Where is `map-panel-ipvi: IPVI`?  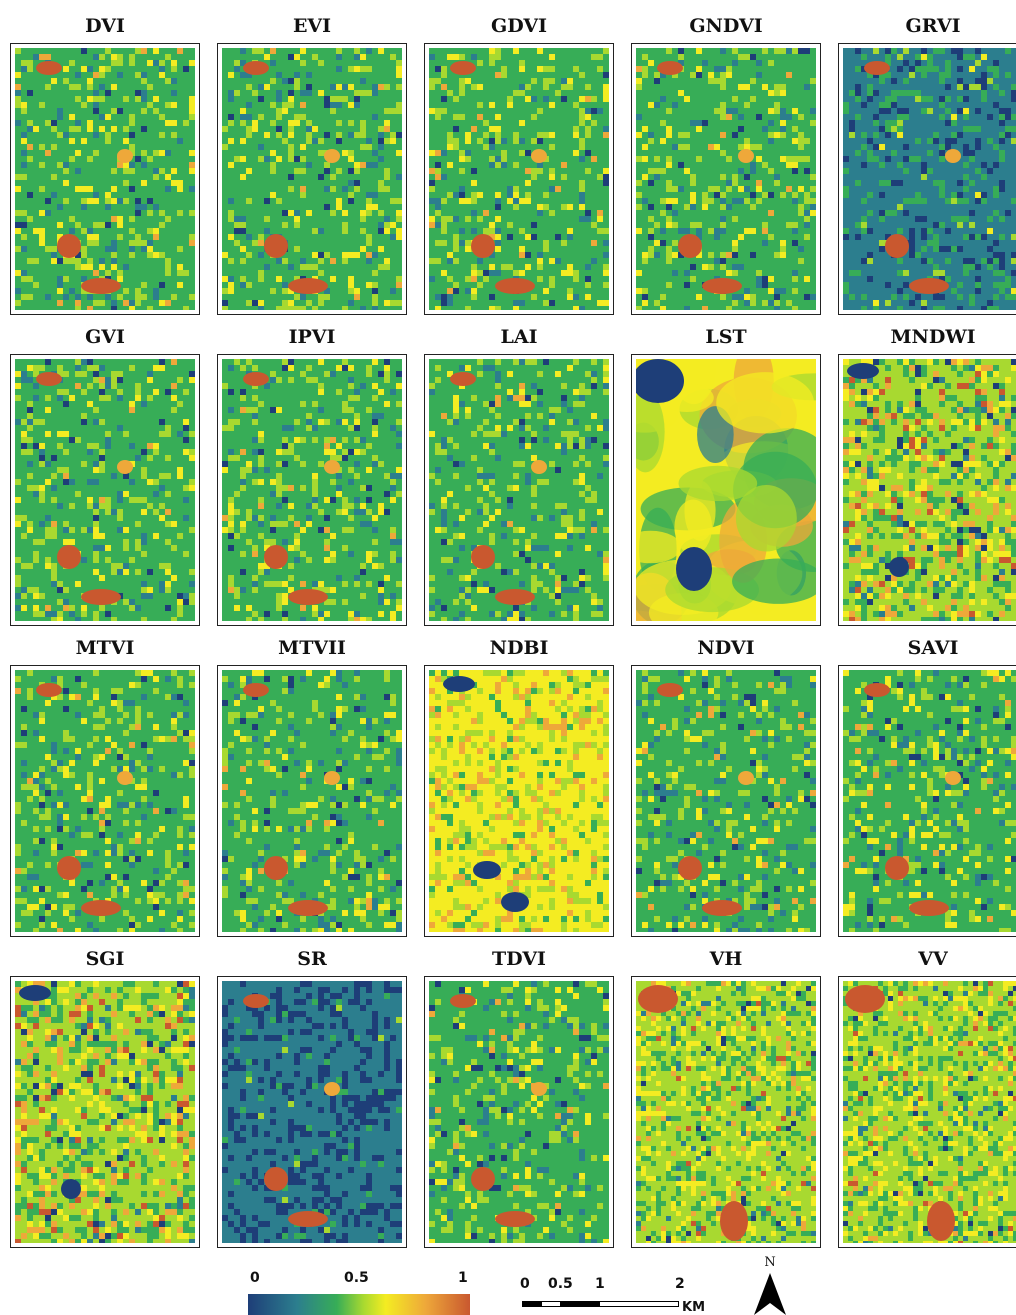 map-panel-ipvi: IPVI is located at coordinates (312, 475).